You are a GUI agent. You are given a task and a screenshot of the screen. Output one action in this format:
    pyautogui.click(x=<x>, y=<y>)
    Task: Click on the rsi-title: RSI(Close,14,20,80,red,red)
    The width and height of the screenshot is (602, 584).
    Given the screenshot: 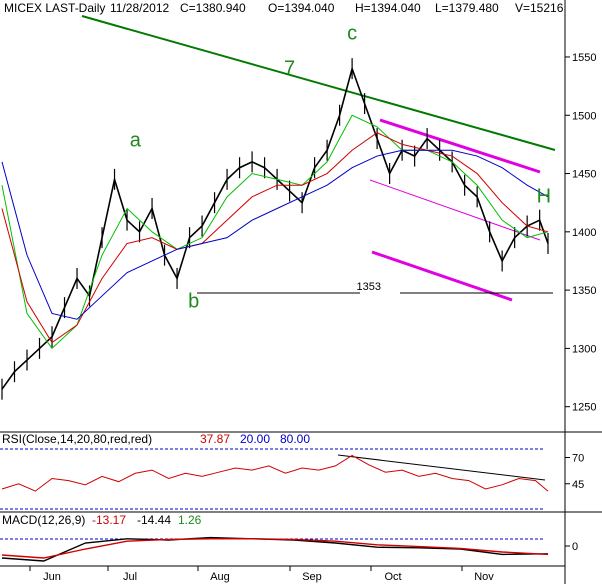 What is the action you would take?
    pyautogui.click(x=77, y=439)
    